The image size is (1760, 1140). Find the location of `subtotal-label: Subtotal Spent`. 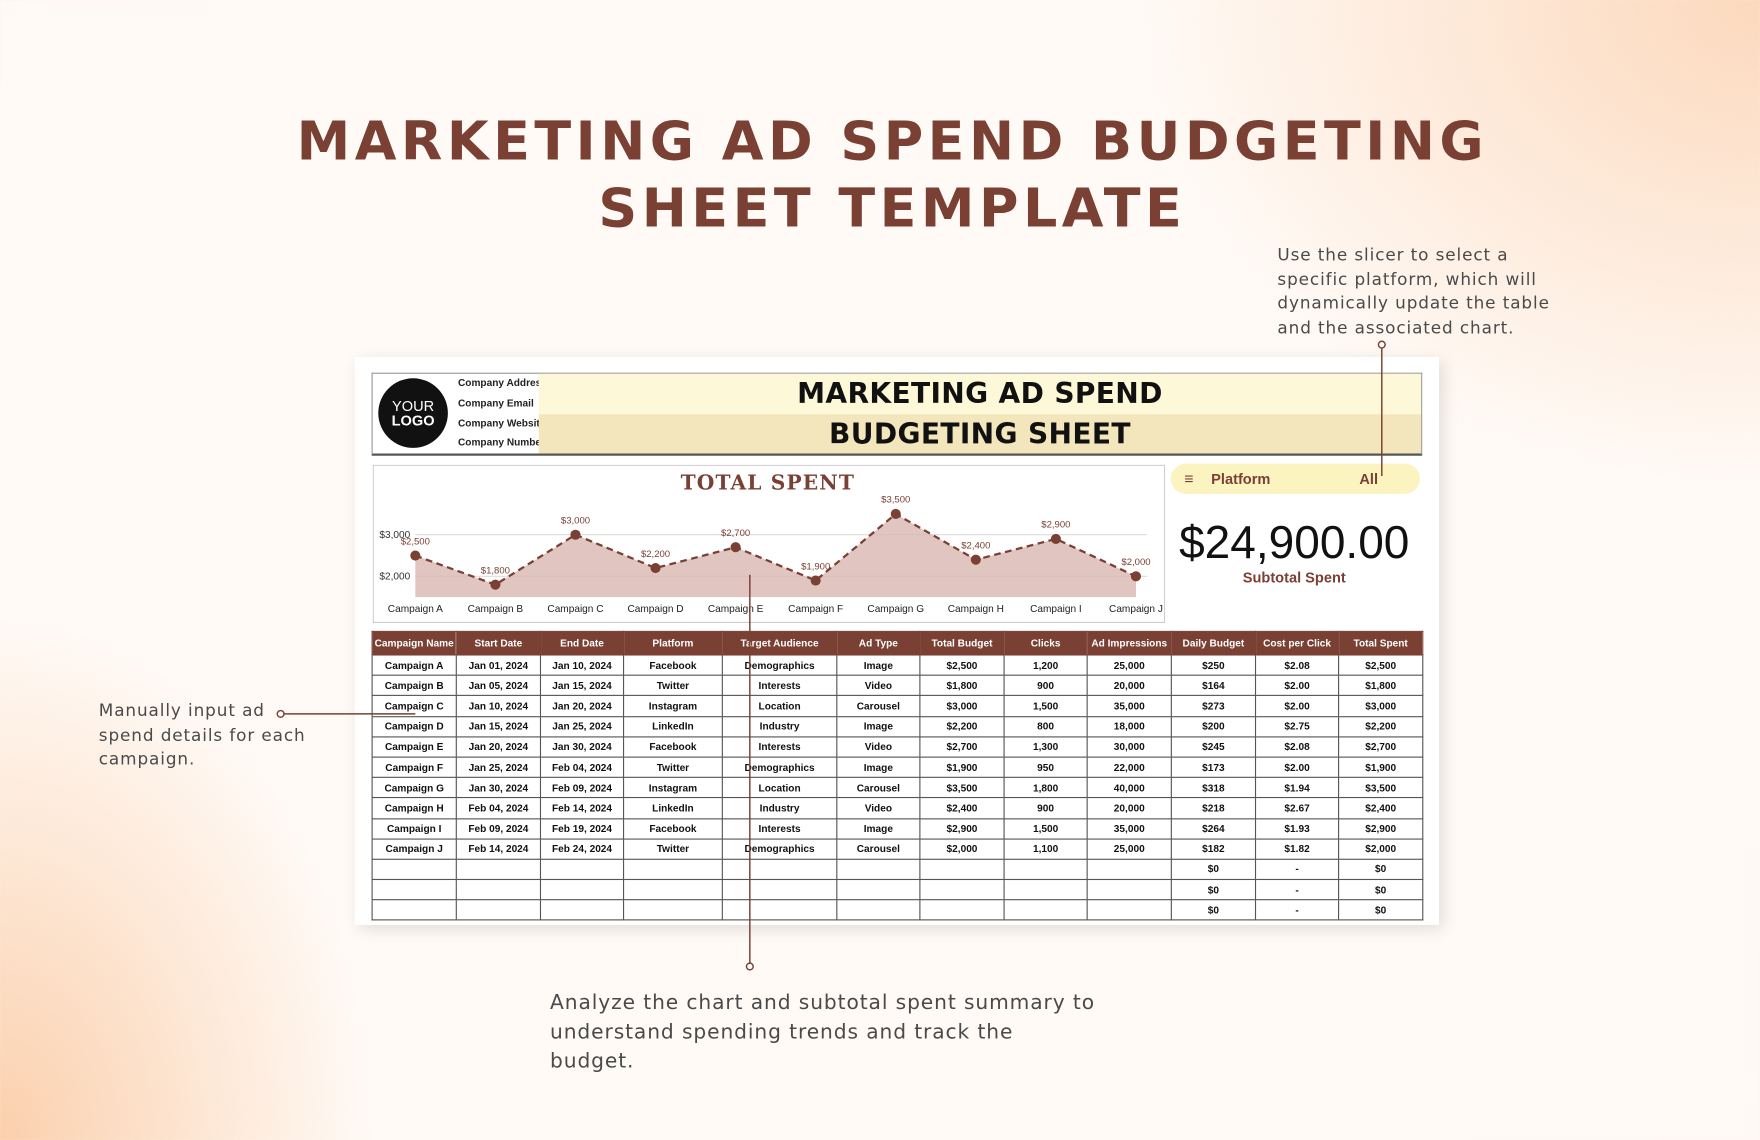

subtotal-label: Subtotal Spent is located at coordinates (1294, 577).